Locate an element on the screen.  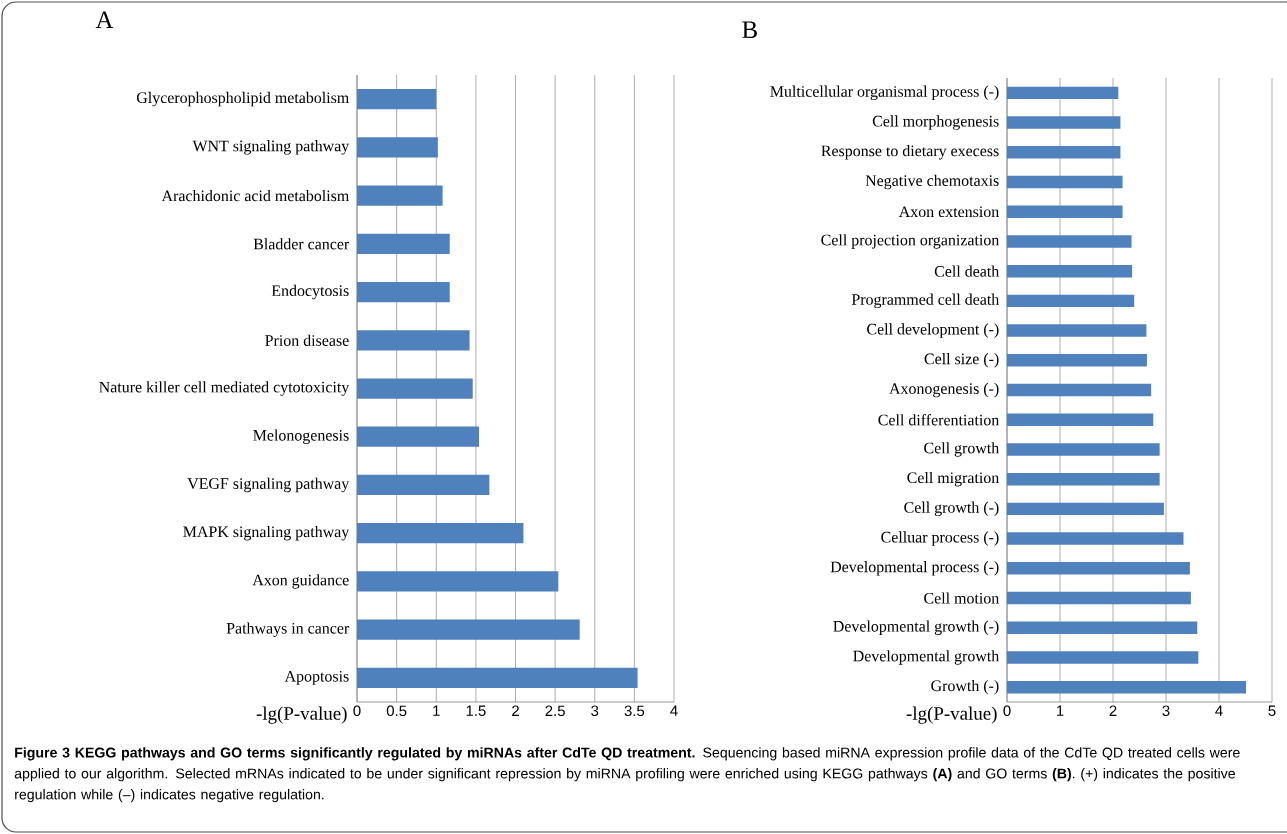
y-tick-label: Axon guidance is located at coordinates (300, 581).